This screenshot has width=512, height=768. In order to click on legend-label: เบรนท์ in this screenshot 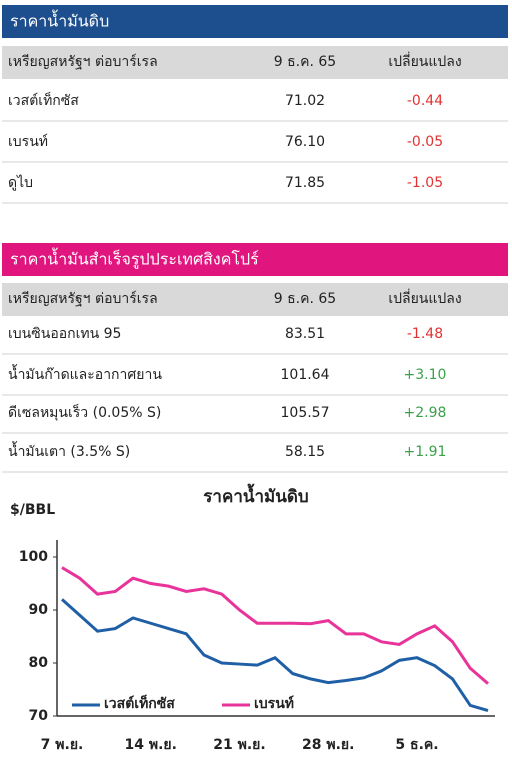, I will do `click(274, 703)`.